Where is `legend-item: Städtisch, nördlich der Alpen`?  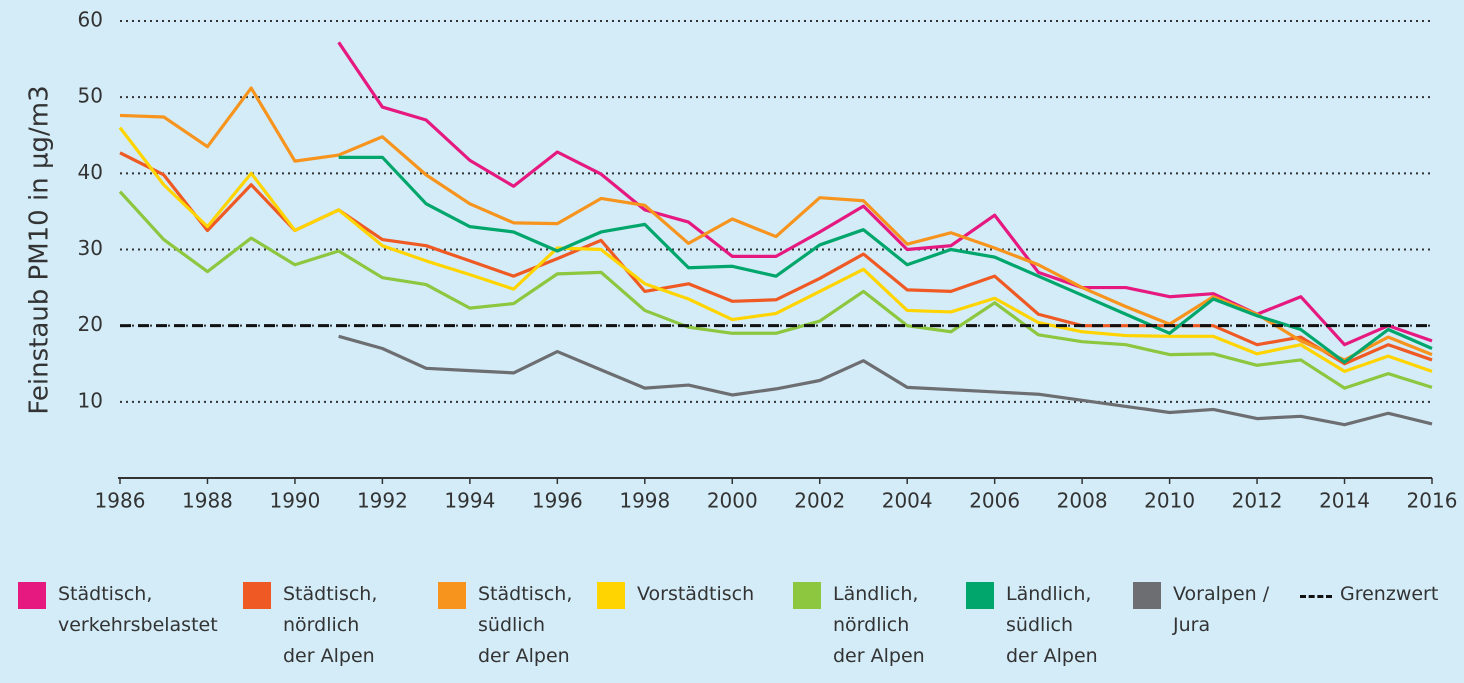
legend-item: Städtisch, nördlich der Alpen is located at coordinates (310, 627).